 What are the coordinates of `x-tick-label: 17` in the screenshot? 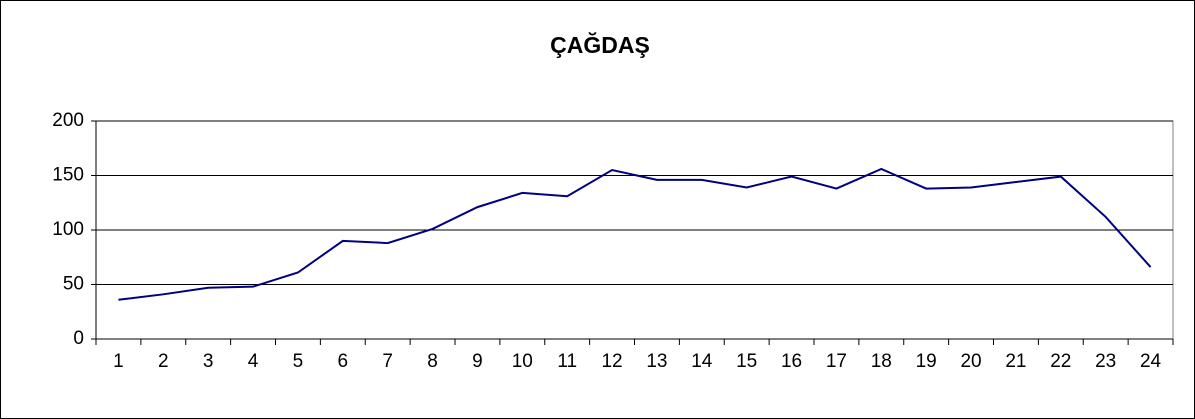 It's located at (836, 361).